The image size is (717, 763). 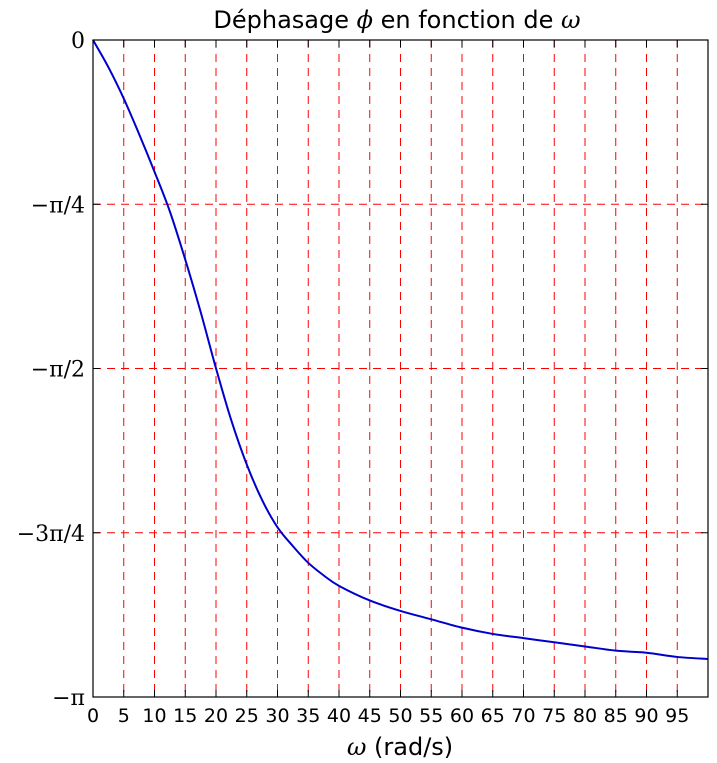 What do you see at coordinates (51, 534) in the screenshot?
I see `y-tick-label: −3π/4` at bounding box center [51, 534].